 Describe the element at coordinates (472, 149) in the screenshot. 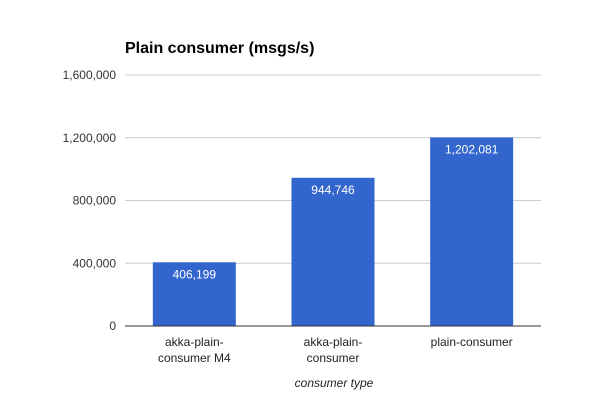

I see `data-label: 1,202,081` at that location.